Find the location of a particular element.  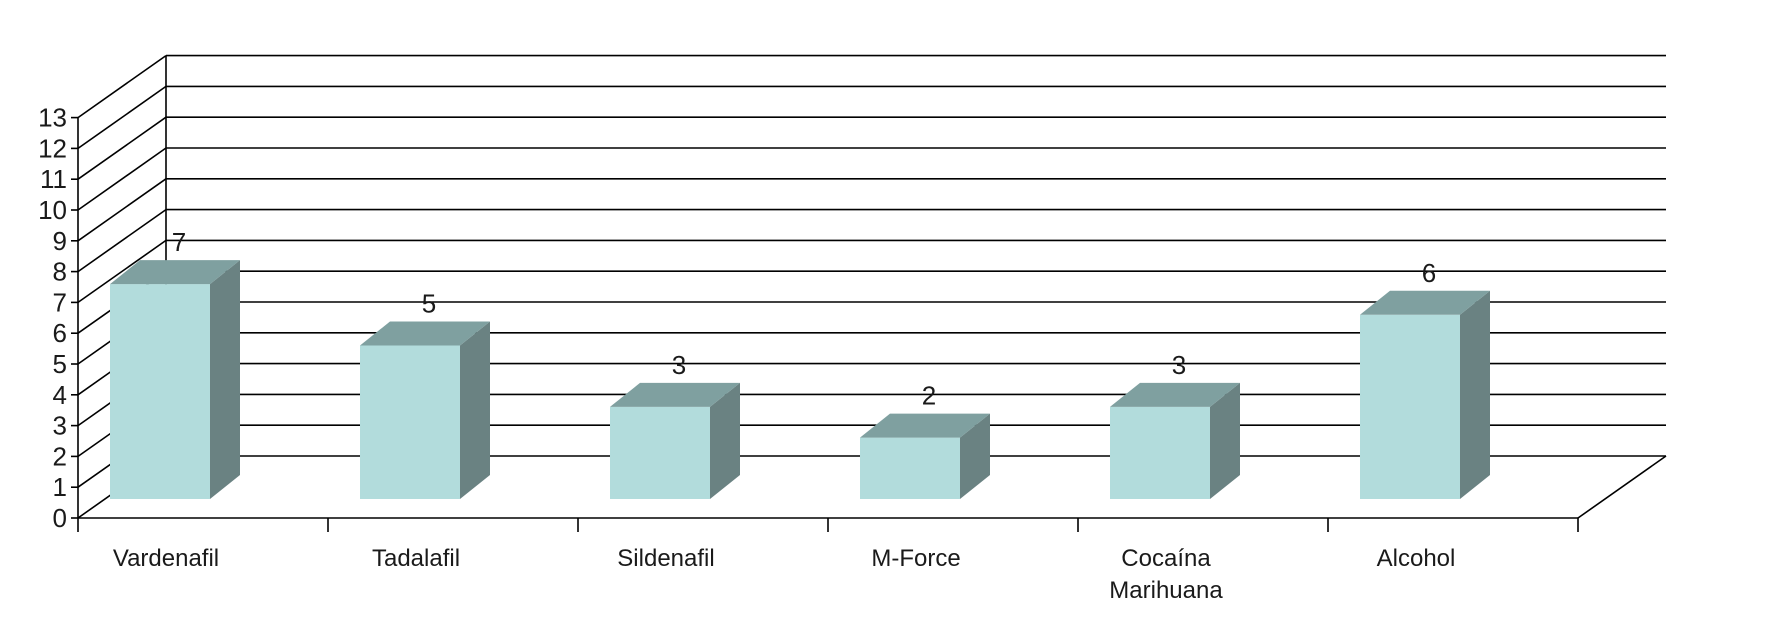

y-tick-label: 1 is located at coordinates (60, 487).